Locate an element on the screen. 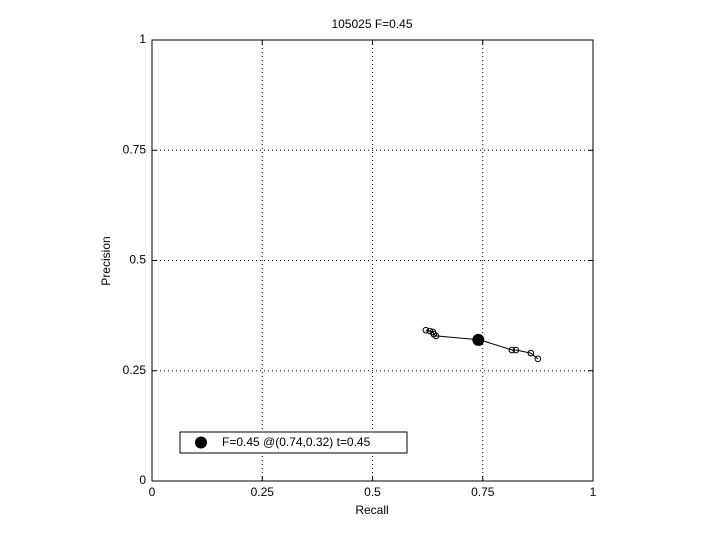  x-tick-label: 0.5 is located at coordinates (372, 492).